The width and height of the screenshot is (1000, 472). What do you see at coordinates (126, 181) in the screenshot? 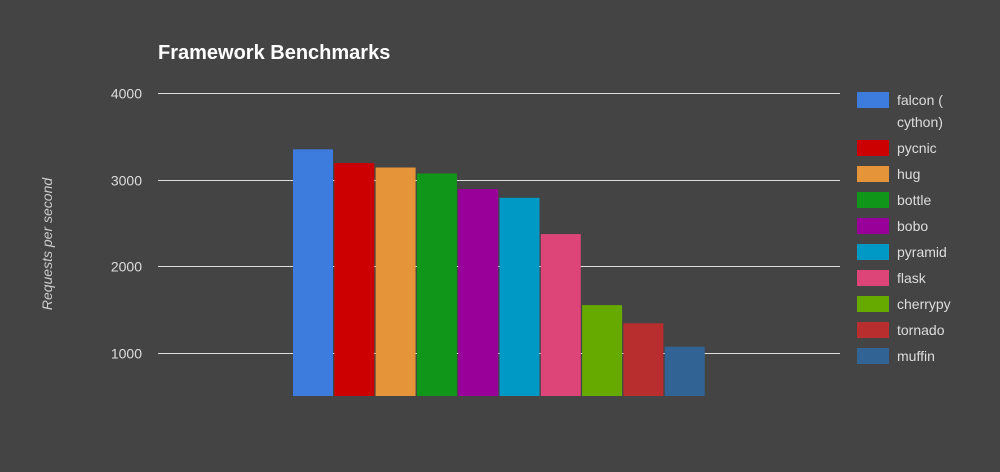
I see `y-tick-label: 3000` at bounding box center [126, 181].